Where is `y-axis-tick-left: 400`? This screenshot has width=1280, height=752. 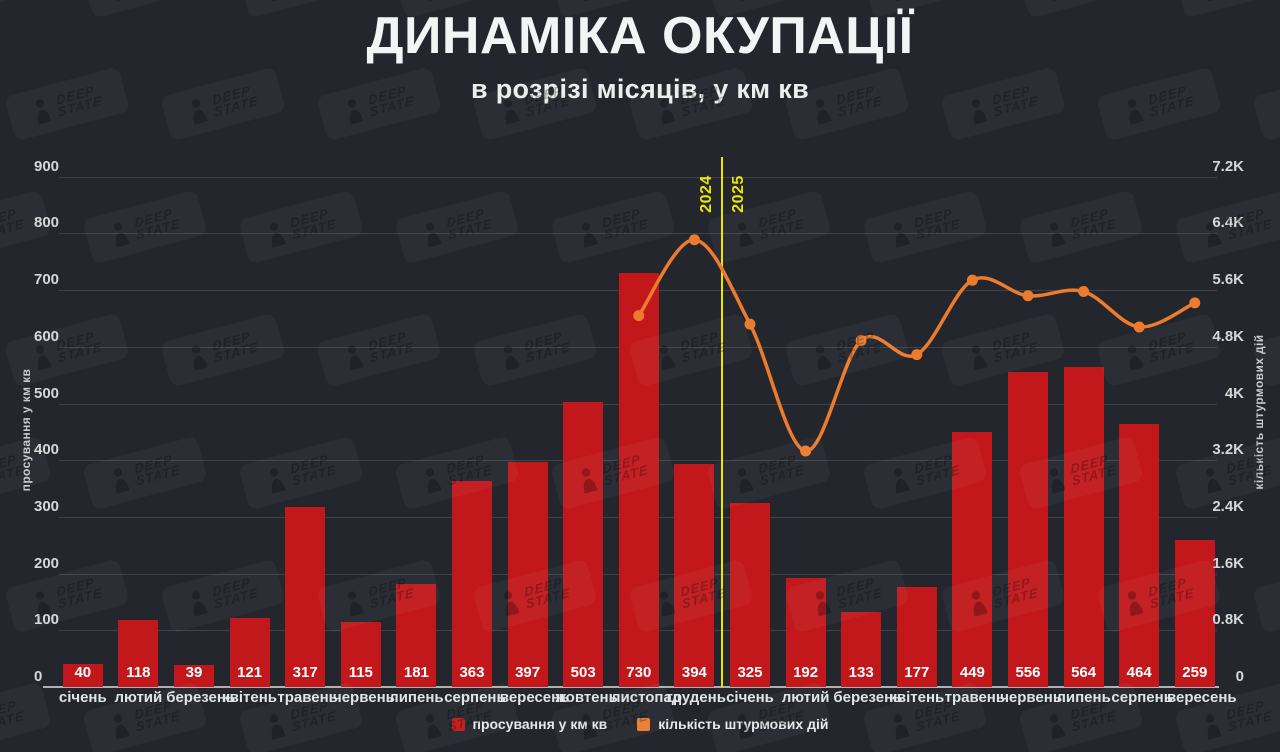 y-axis-tick-left: 400 is located at coordinates (47, 450).